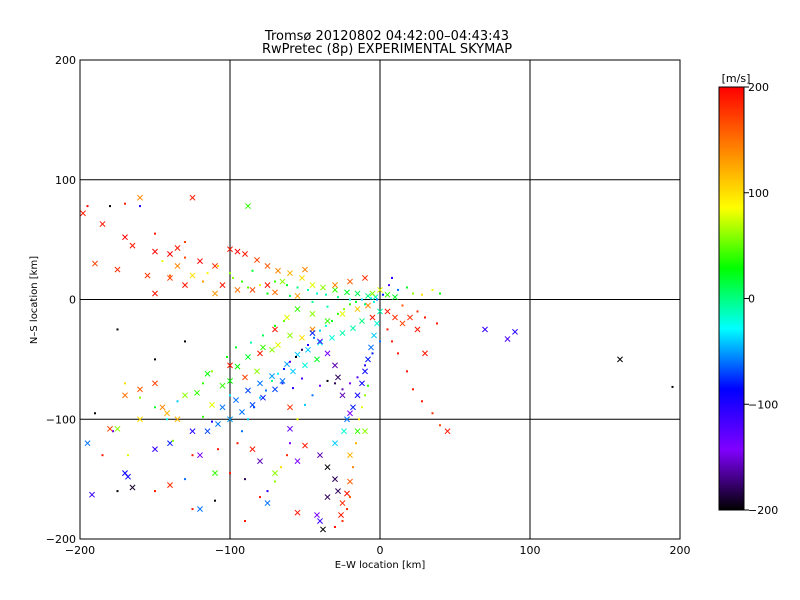 The width and height of the screenshot is (800, 600). Describe the element at coordinates (65, 60) in the screenshot. I see `y-tick-label: 200` at that location.